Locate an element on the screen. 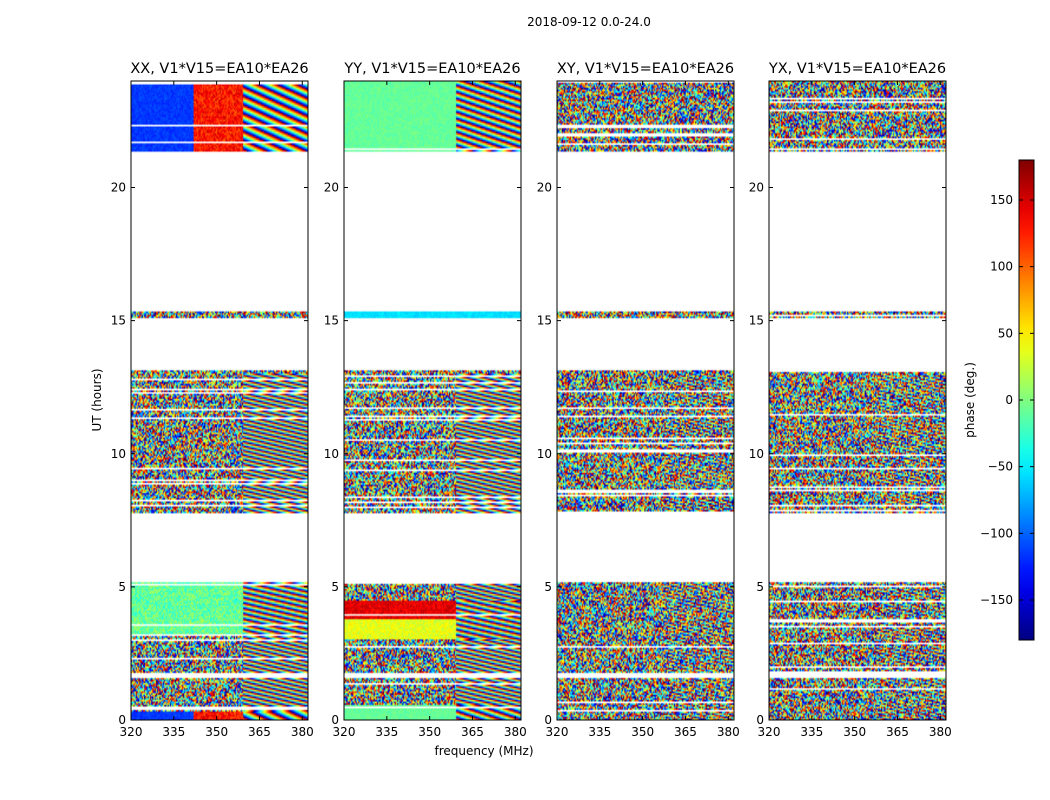 The image size is (1050, 800). colorbar-tick-label: 100 is located at coordinates (1001, 267).